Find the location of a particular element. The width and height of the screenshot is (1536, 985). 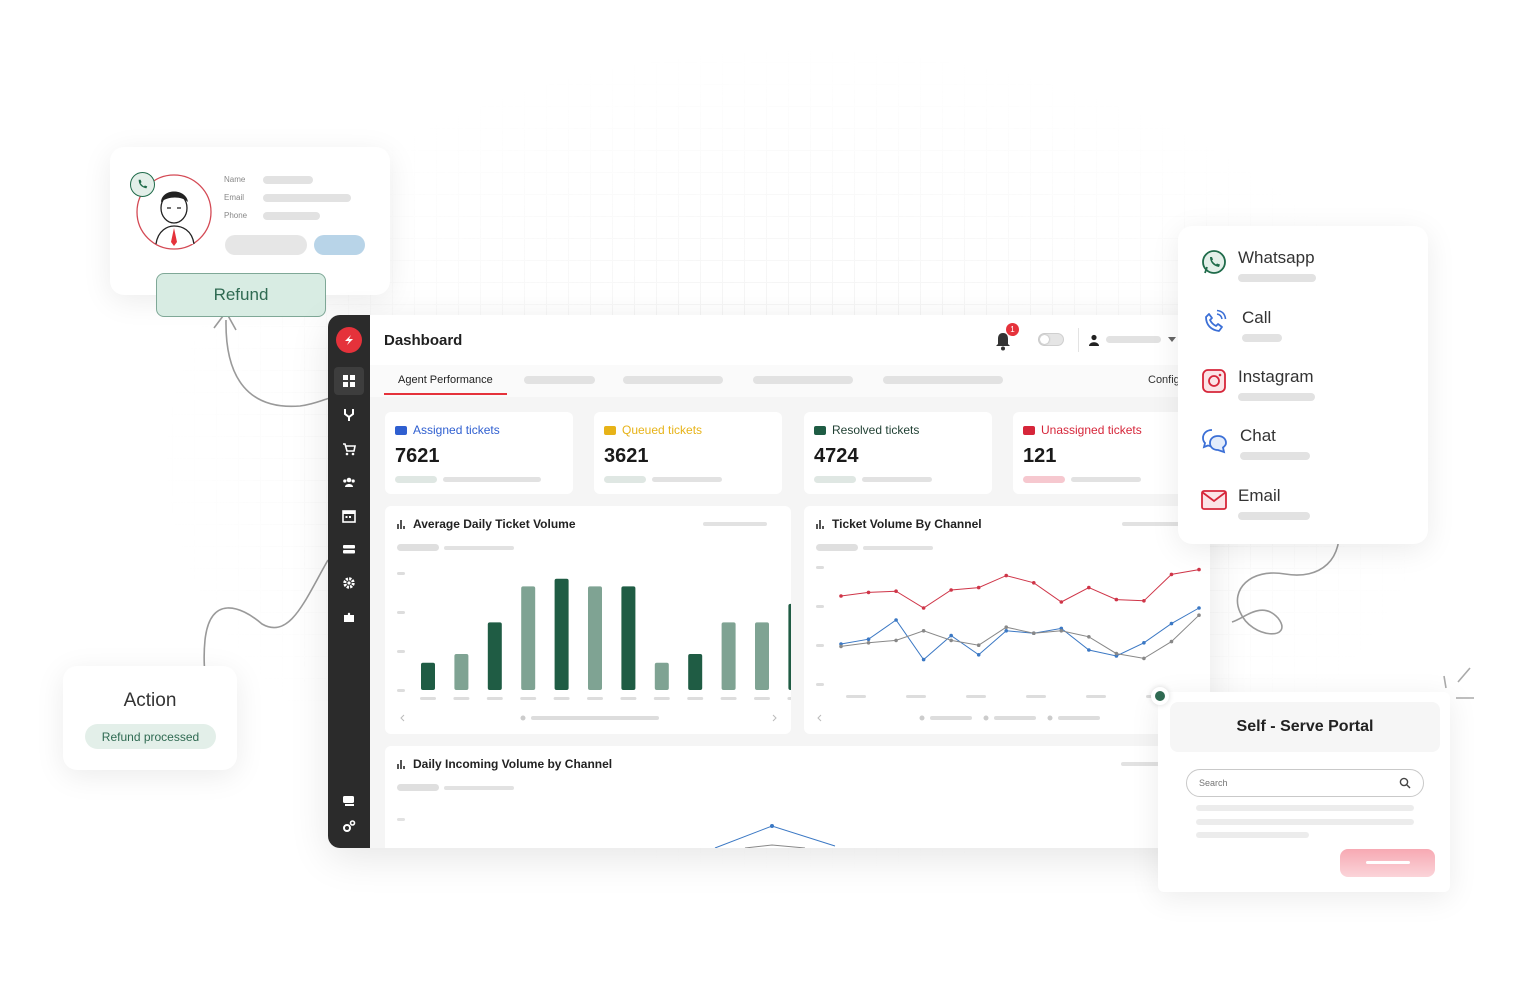

field-value-email is located at coordinates (307, 198).